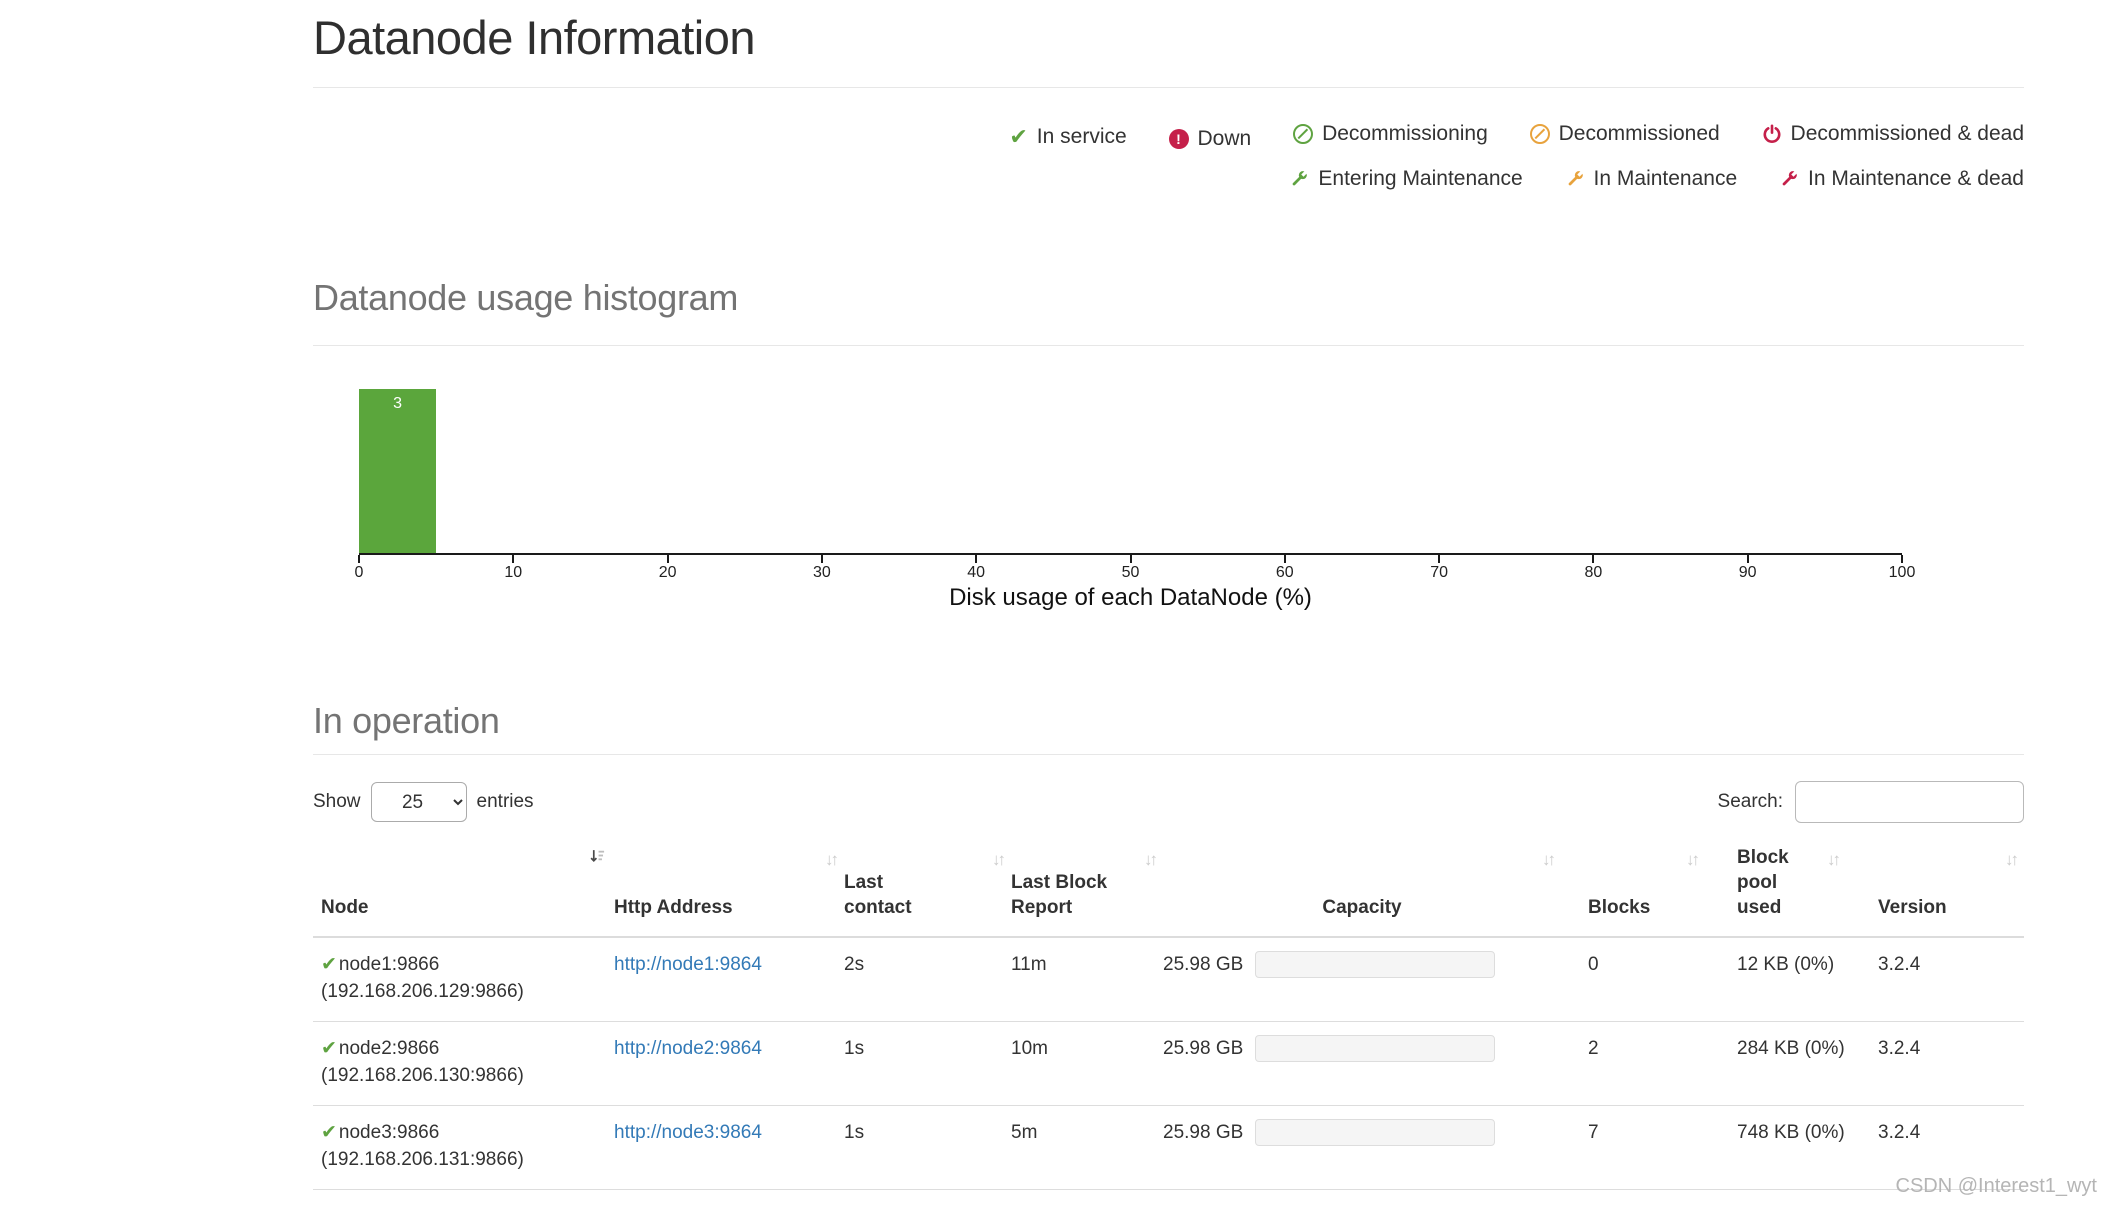  What do you see at coordinates (389, 1048) in the screenshot?
I see `node-name: node2:9866` at bounding box center [389, 1048].